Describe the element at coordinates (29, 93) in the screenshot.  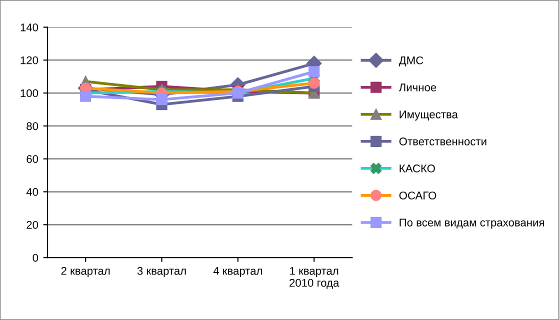
I see `y-tick-label: 100` at that location.